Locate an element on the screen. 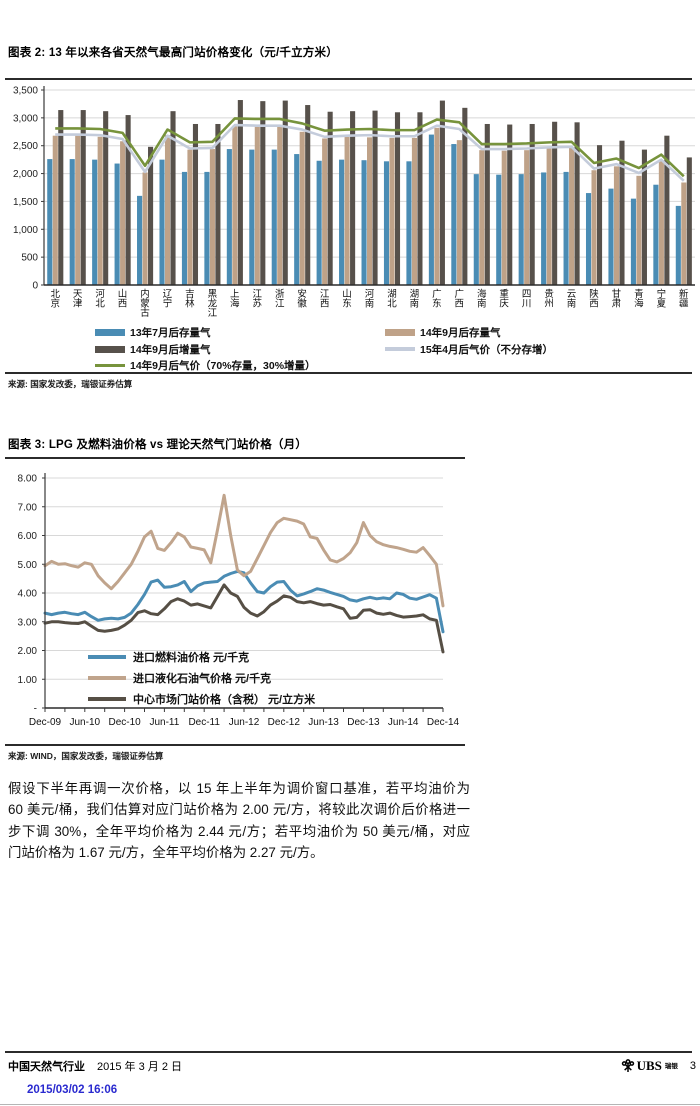 The image size is (700, 1106). x-category-label: 四川 is located at coordinates (527, 299).